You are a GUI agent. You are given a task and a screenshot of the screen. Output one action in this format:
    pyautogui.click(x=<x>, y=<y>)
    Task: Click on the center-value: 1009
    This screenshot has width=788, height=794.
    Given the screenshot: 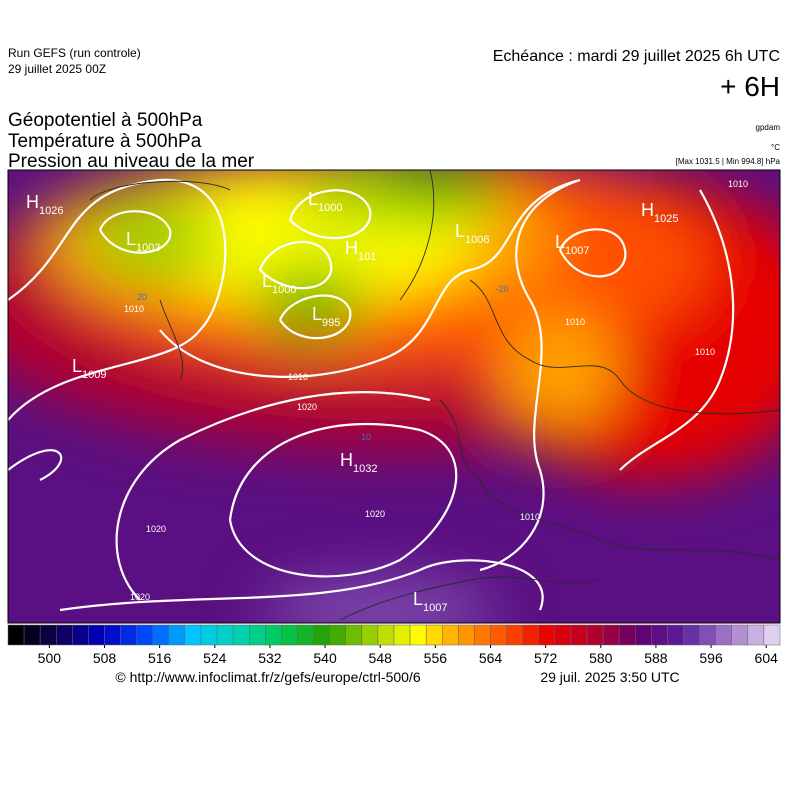 What is the action you would take?
    pyautogui.click(x=94, y=375)
    